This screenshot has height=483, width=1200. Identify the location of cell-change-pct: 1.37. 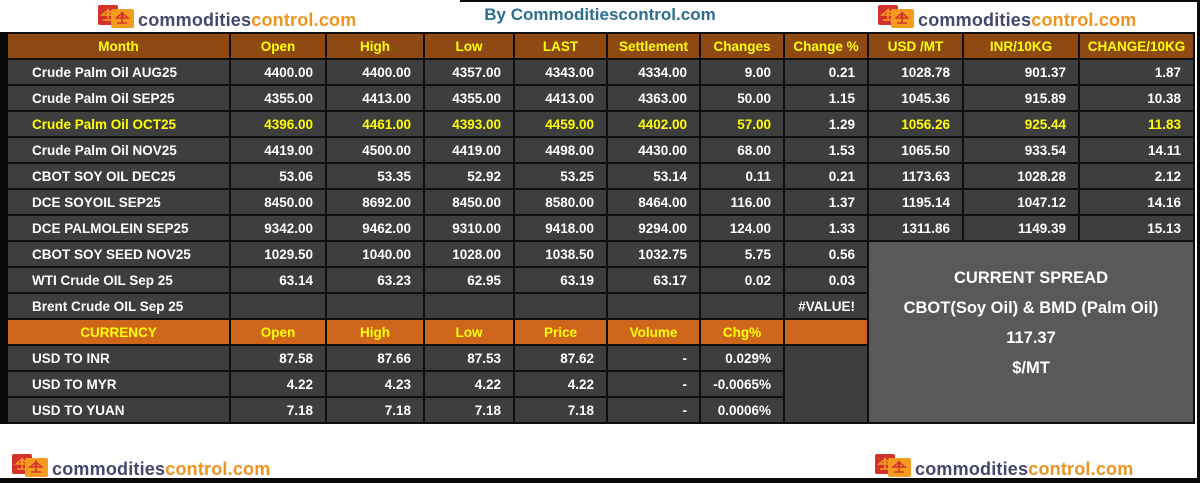
(826, 202).